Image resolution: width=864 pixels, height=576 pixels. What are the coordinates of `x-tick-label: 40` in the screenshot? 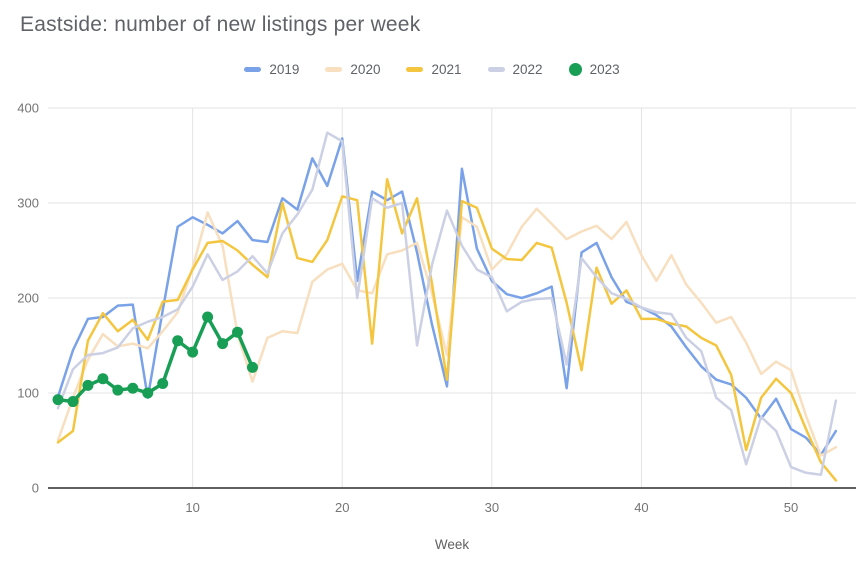 It's located at (641, 507).